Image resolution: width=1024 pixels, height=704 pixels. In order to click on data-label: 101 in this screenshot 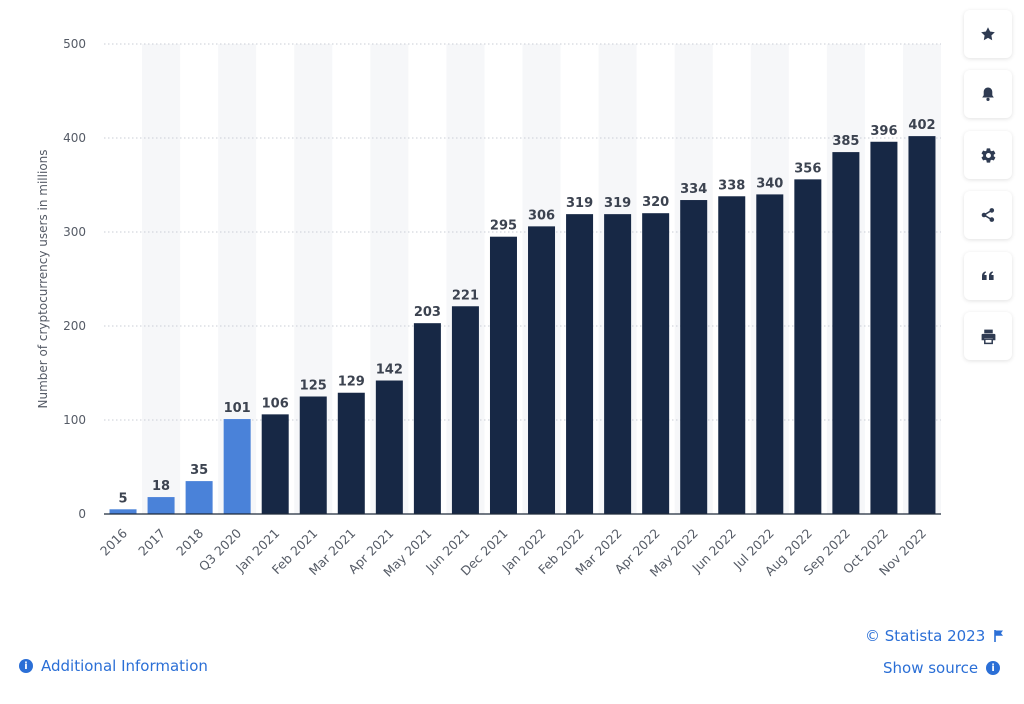, I will do `click(237, 408)`.